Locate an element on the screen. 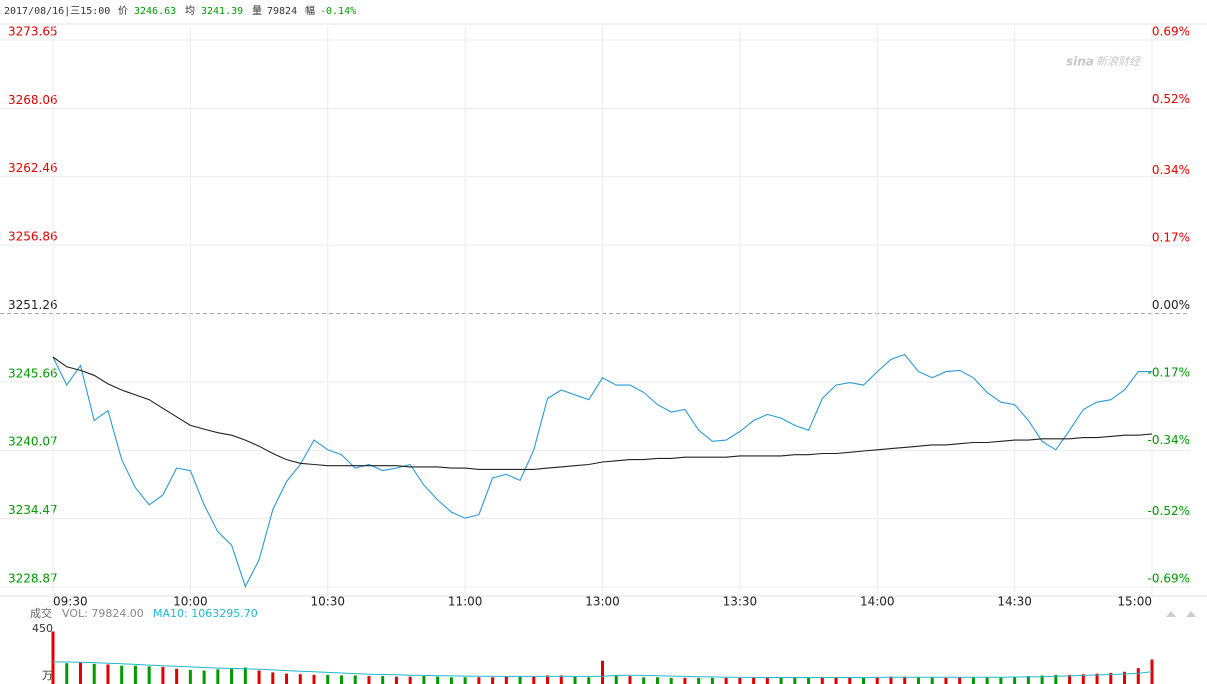 The width and height of the screenshot is (1207, 684). x-tick-label: 10:00 is located at coordinates (190, 602).